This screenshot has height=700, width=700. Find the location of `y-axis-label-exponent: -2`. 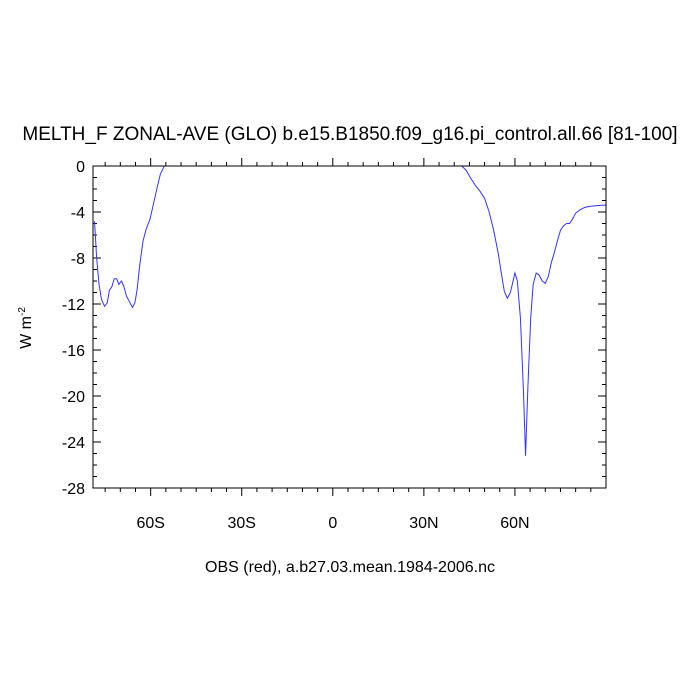

y-axis-label-exponent: -2 is located at coordinates (22, 311).